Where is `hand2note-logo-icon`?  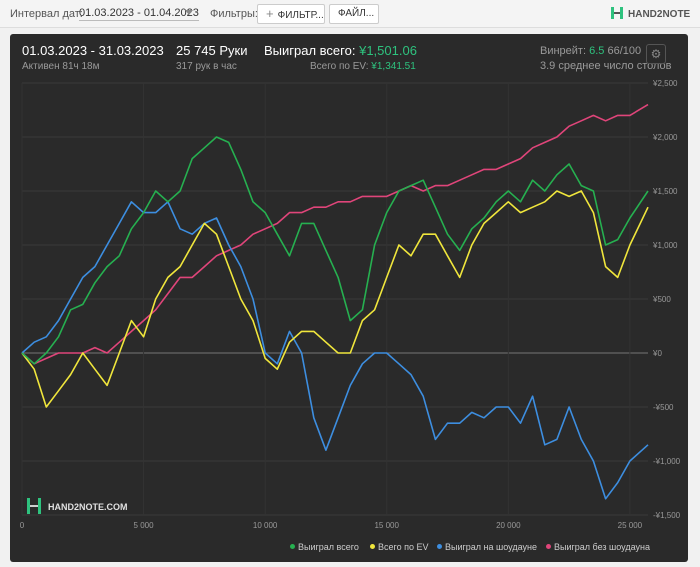
hand2note-logo-icon is located at coordinates (617, 13).